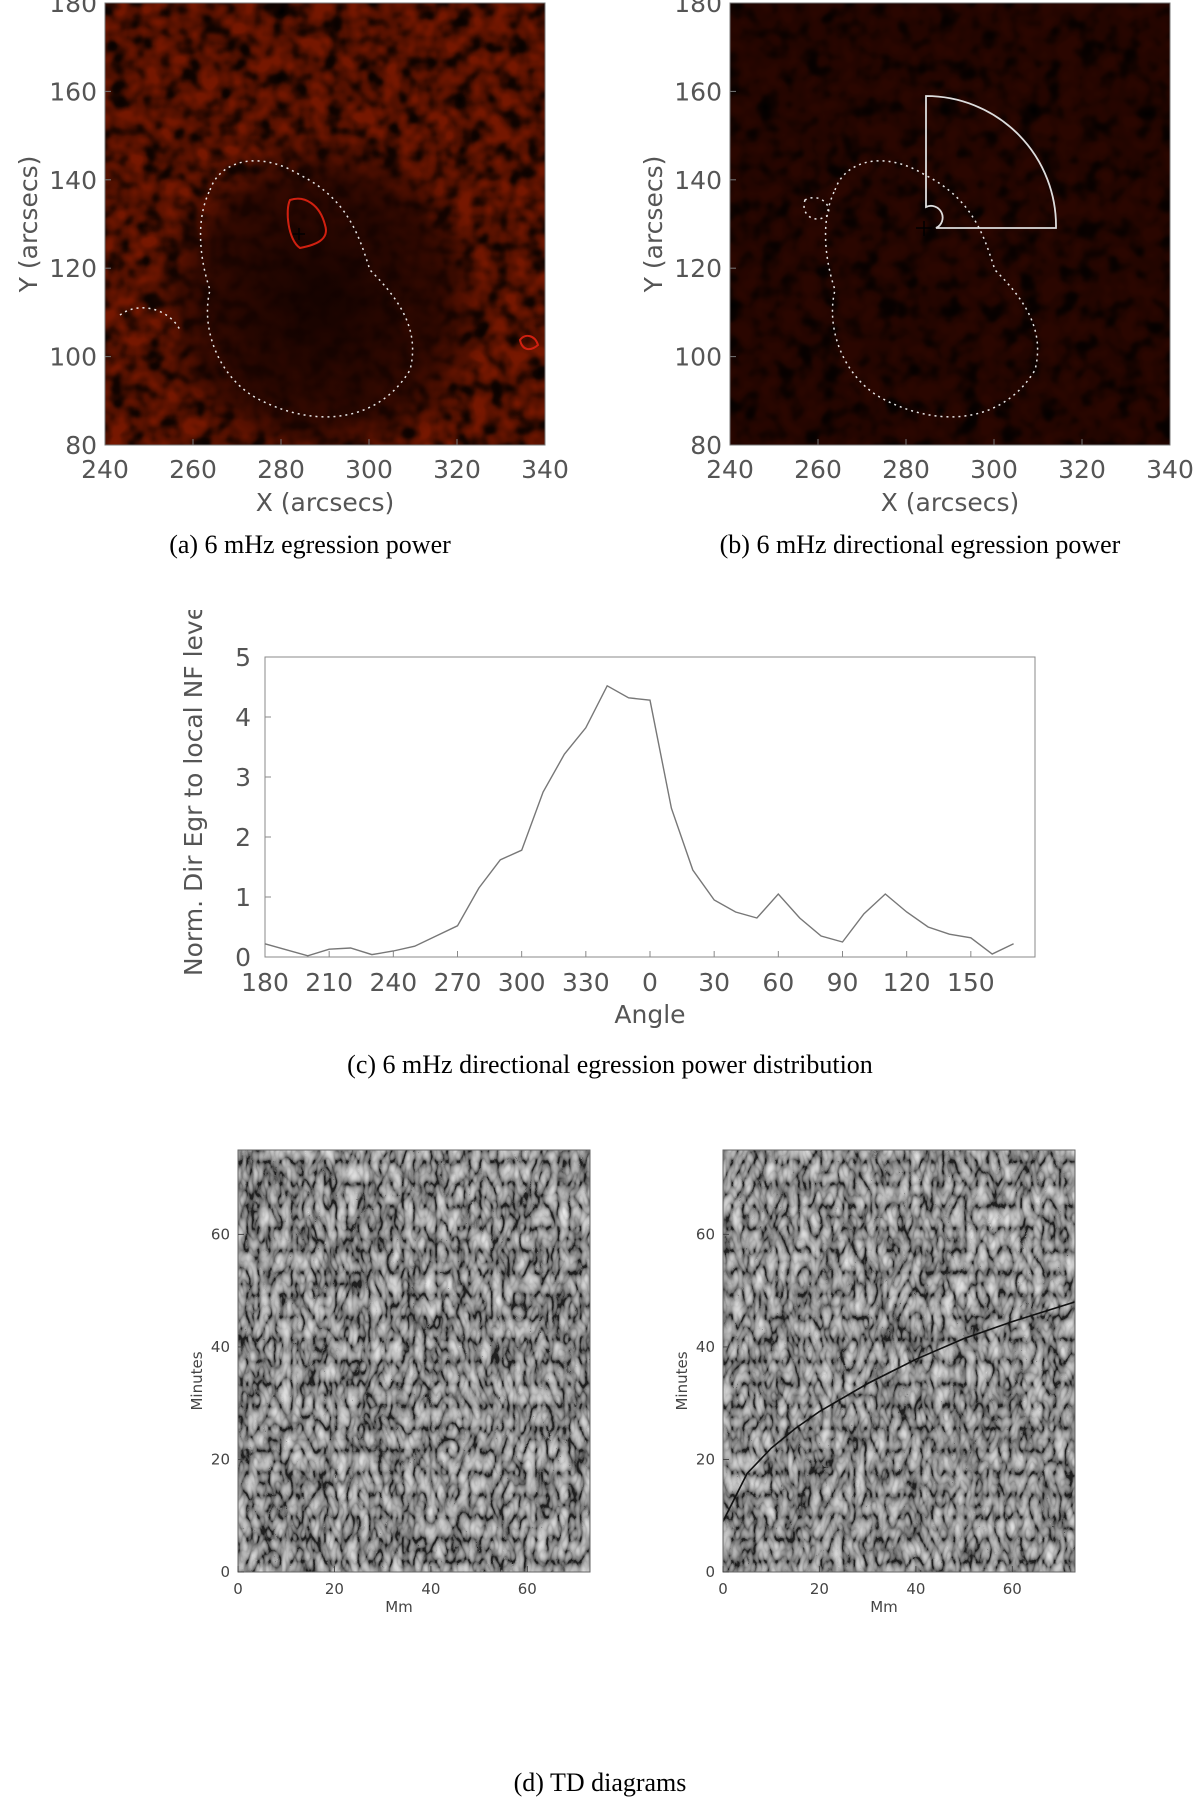 The image size is (1200, 1802). I want to click on x-tick-label: 270, so click(458, 982).